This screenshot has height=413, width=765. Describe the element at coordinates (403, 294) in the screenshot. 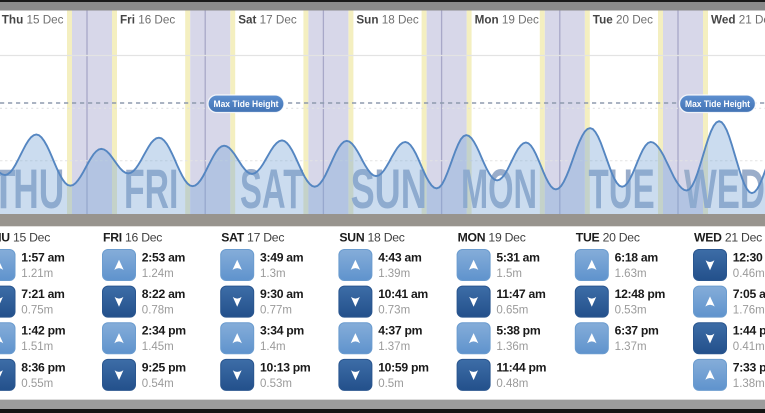

I see `svg-text: 10:41 am` at that location.